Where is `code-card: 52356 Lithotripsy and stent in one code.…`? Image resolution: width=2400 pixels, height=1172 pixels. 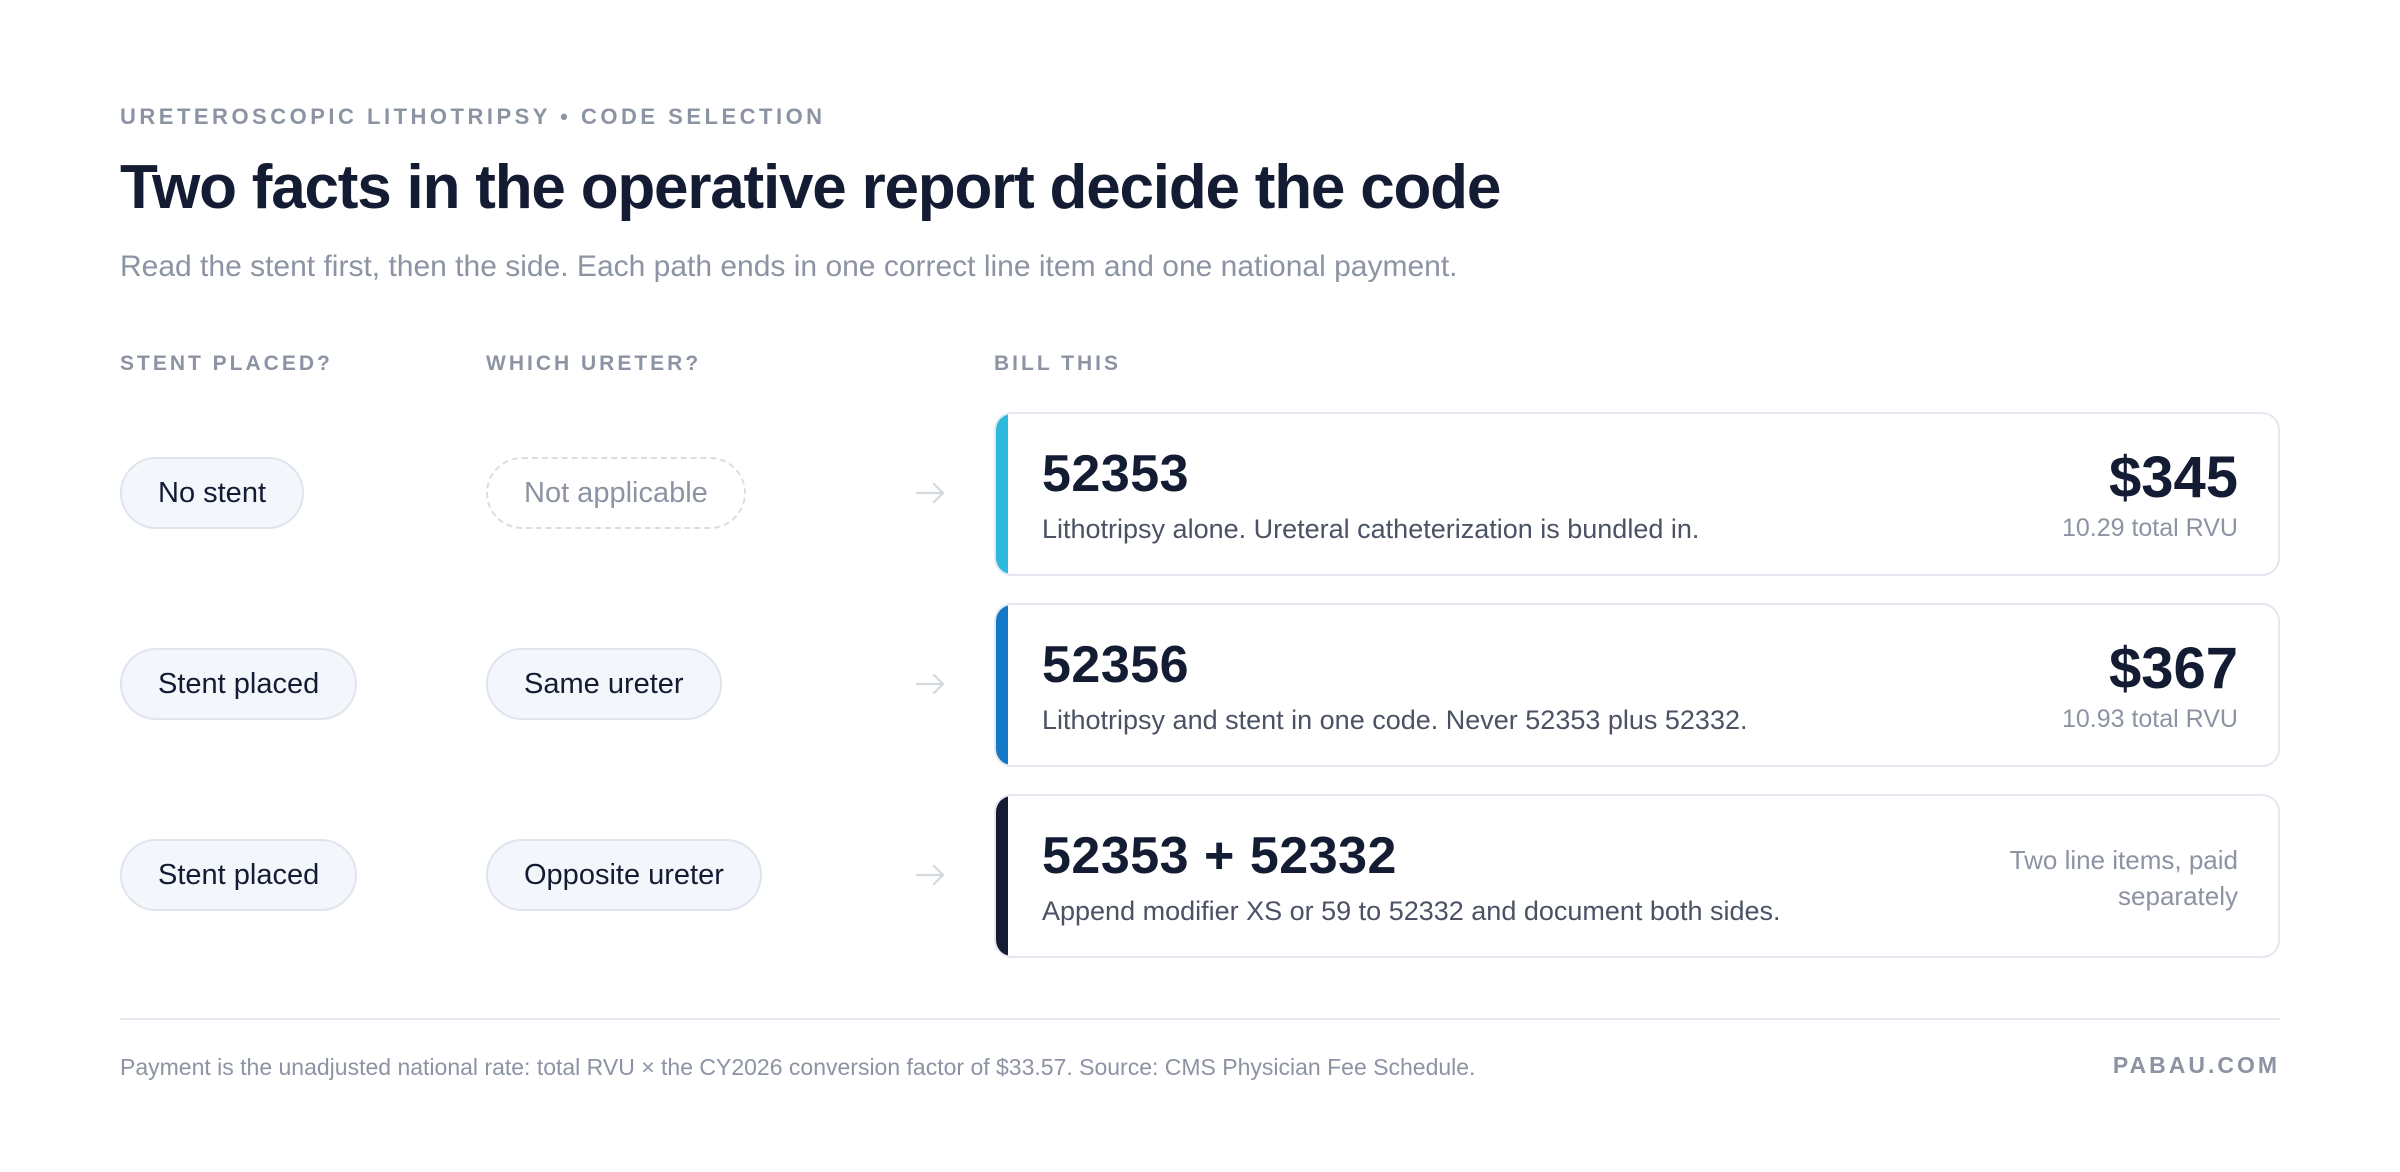
code-card: 52356 Lithotripsy and stent in one code.… is located at coordinates (1637, 685).